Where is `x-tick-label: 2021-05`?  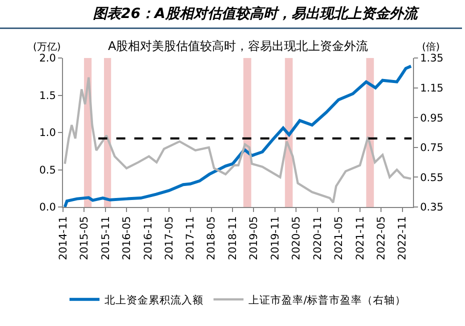
x-tick-label: 2021-05 is located at coordinates (338, 238).